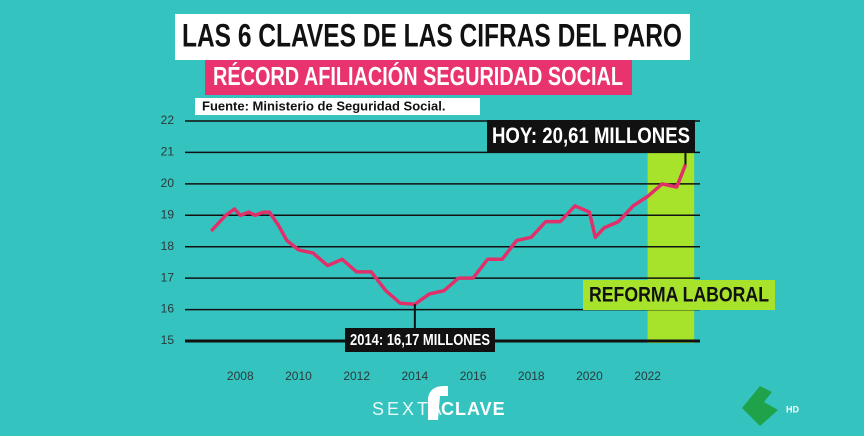 The width and height of the screenshot is (864, 436). I want to click on y-tick-label: 19, so click(168, 214).